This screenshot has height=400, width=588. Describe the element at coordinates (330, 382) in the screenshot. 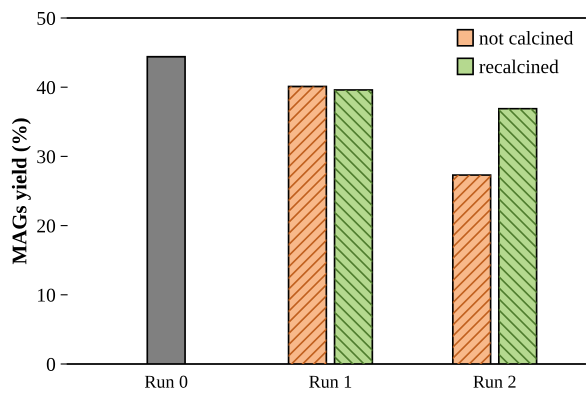

I see `x-tick-label: Run 1` at that location.